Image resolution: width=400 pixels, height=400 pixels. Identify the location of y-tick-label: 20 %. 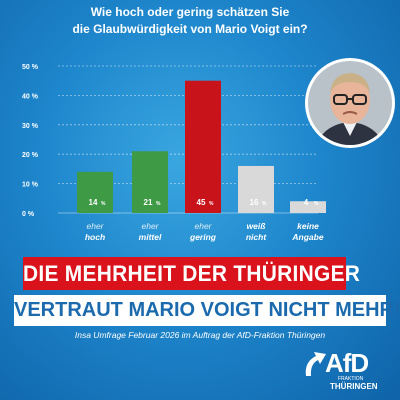
(30, 155).